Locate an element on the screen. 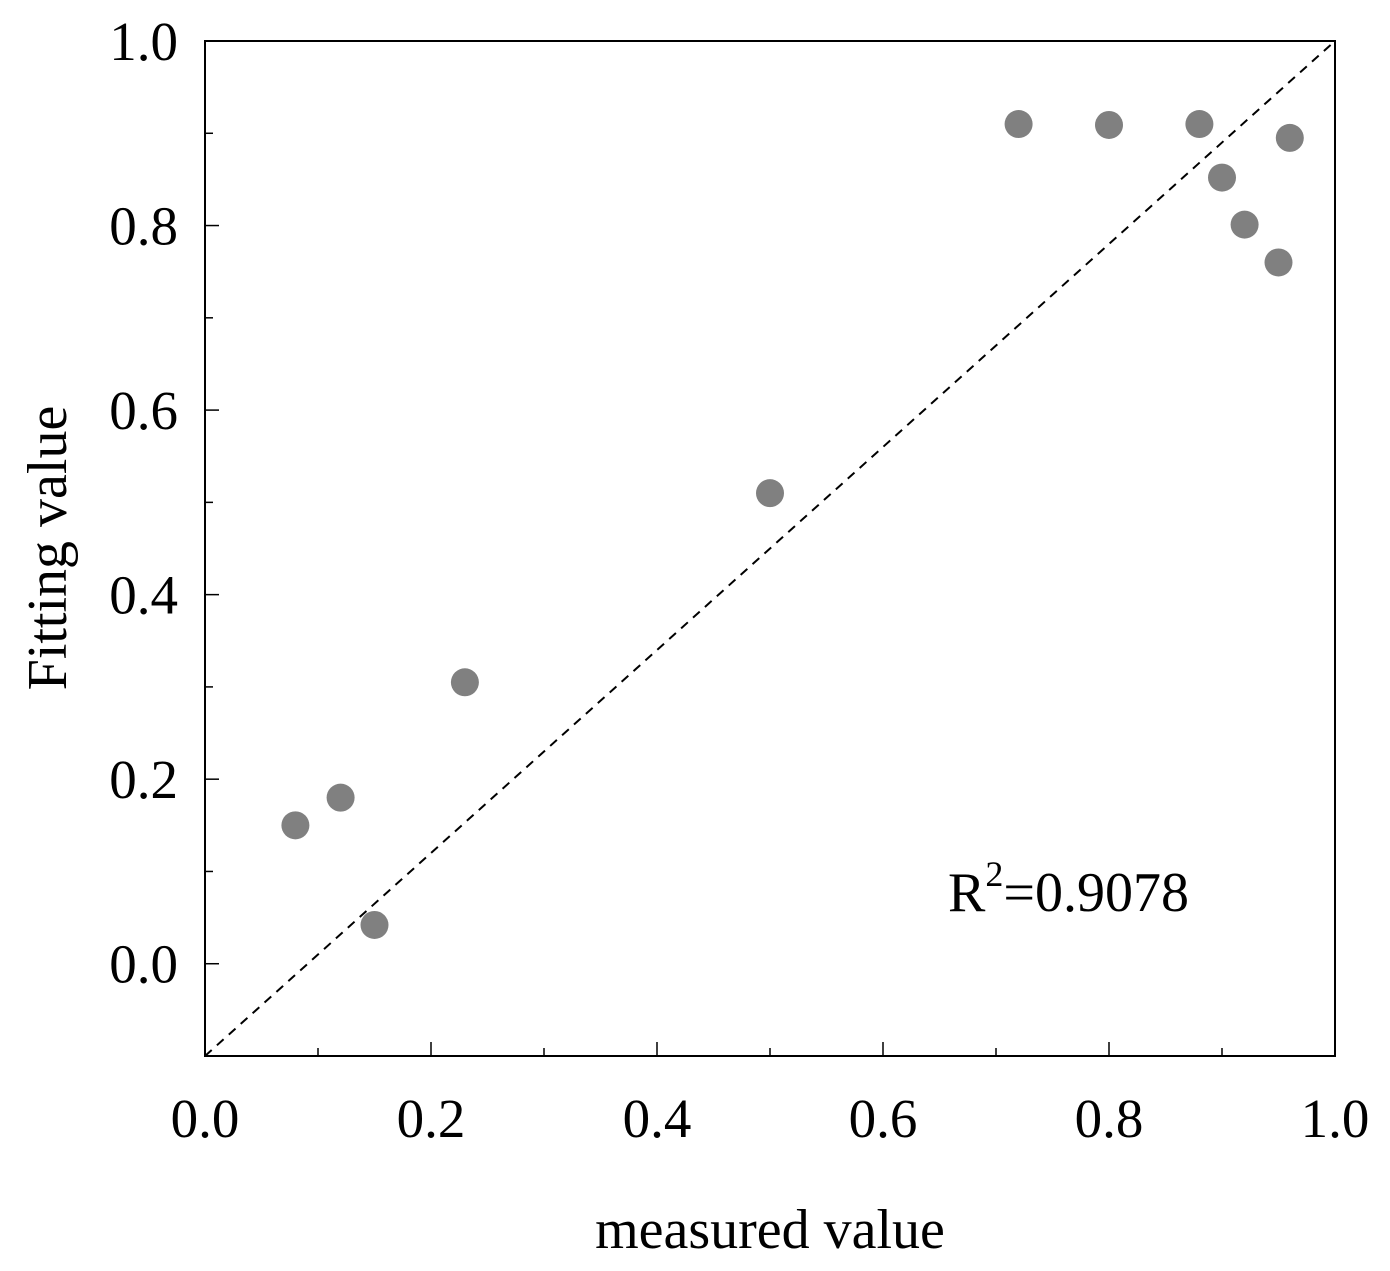 This screenshot has height=1271, width=1390. x-tick-label: 1.0 is located at coordinates (1335, 1118).